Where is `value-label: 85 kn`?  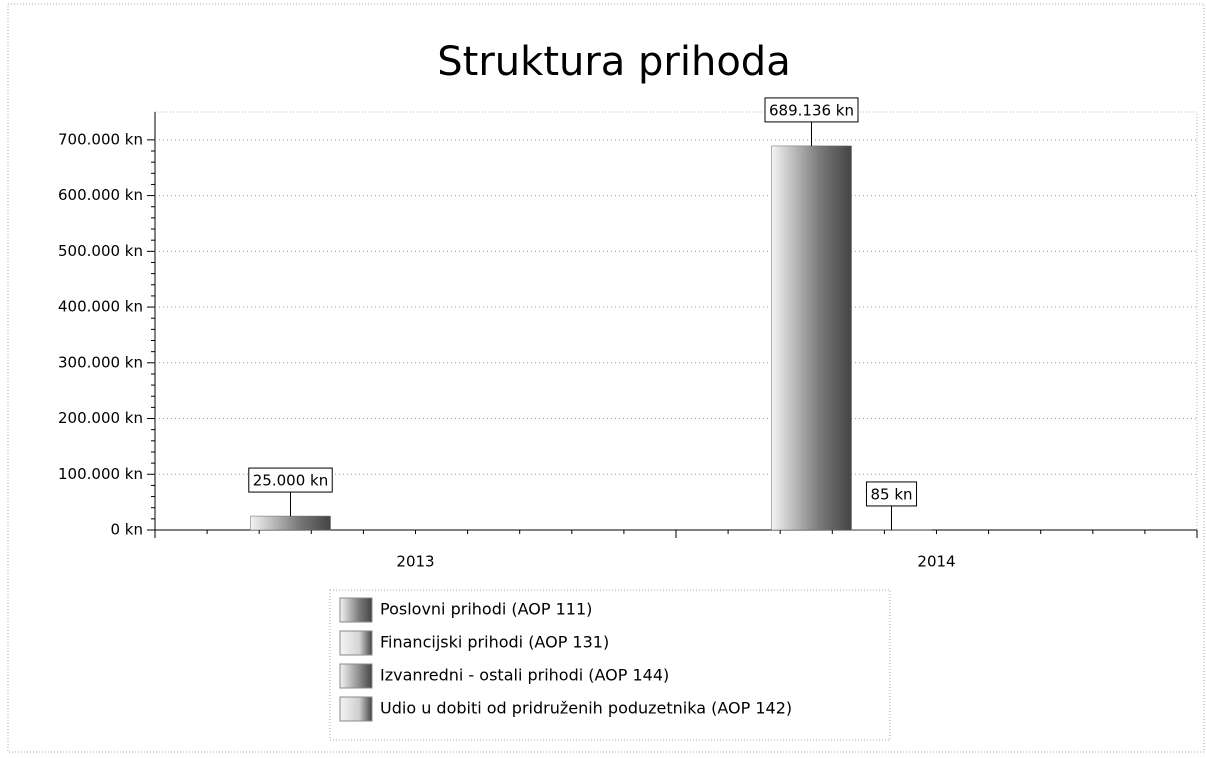 value-label: 85 kn is located at coordinates (891, 494).